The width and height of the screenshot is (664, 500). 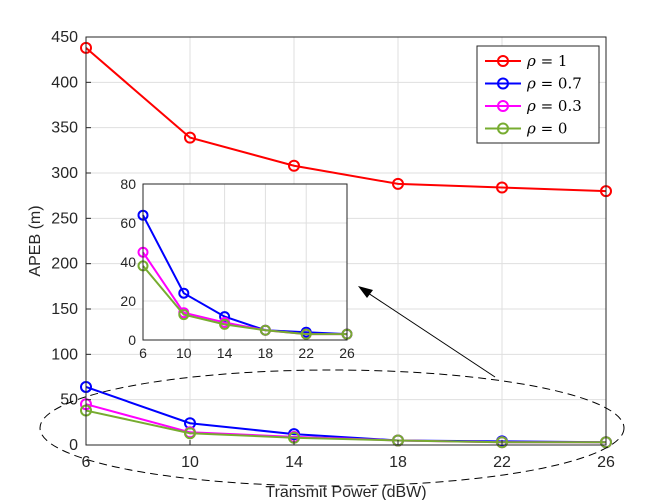 What do you see at coordinates (554, 106) in the screenshot?
I see `legend-label: ρ = 0.3` at bounding box center [554, 106].